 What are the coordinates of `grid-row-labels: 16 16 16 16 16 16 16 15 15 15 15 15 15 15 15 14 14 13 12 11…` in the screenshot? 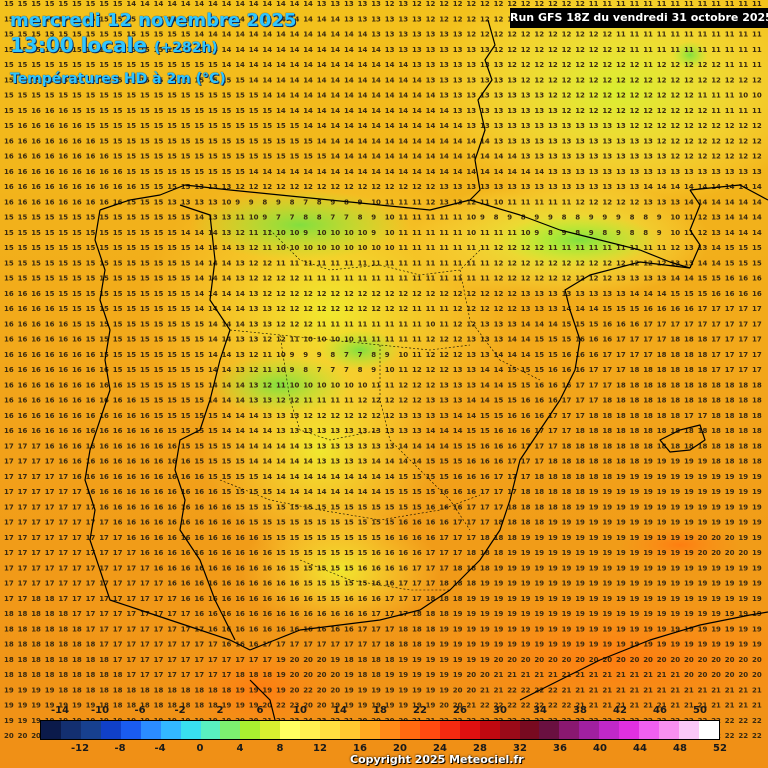 It's located at (383, 355).